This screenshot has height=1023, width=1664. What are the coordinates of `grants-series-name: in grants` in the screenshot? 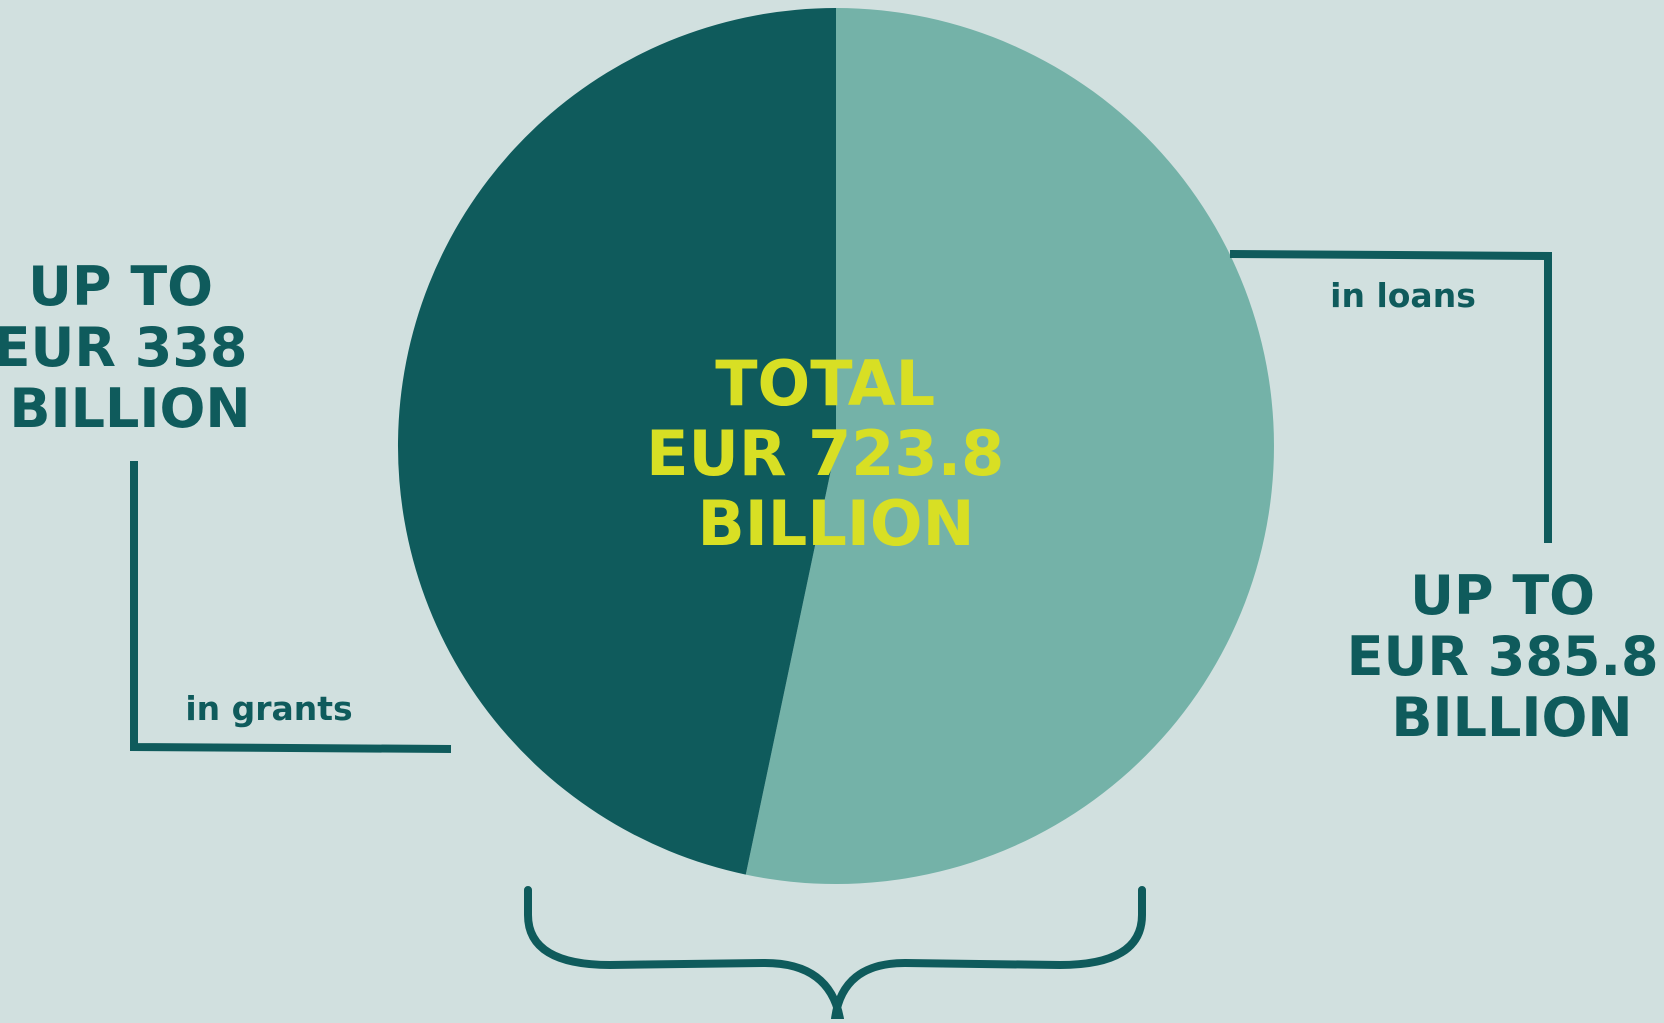 It's located at (268, 708).